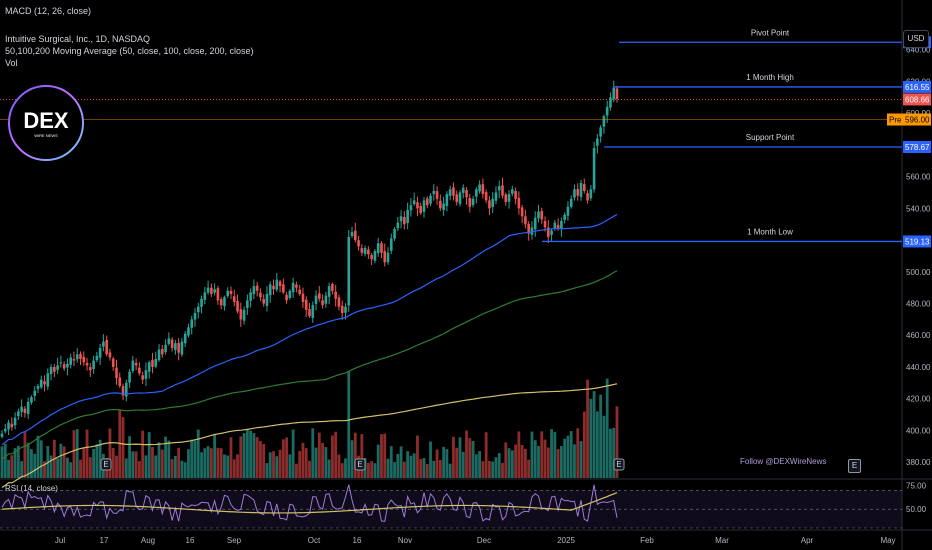 The width and height of the screenshot is (932, 550). I want to click on volume-legend: Vol, so click(11, 63).